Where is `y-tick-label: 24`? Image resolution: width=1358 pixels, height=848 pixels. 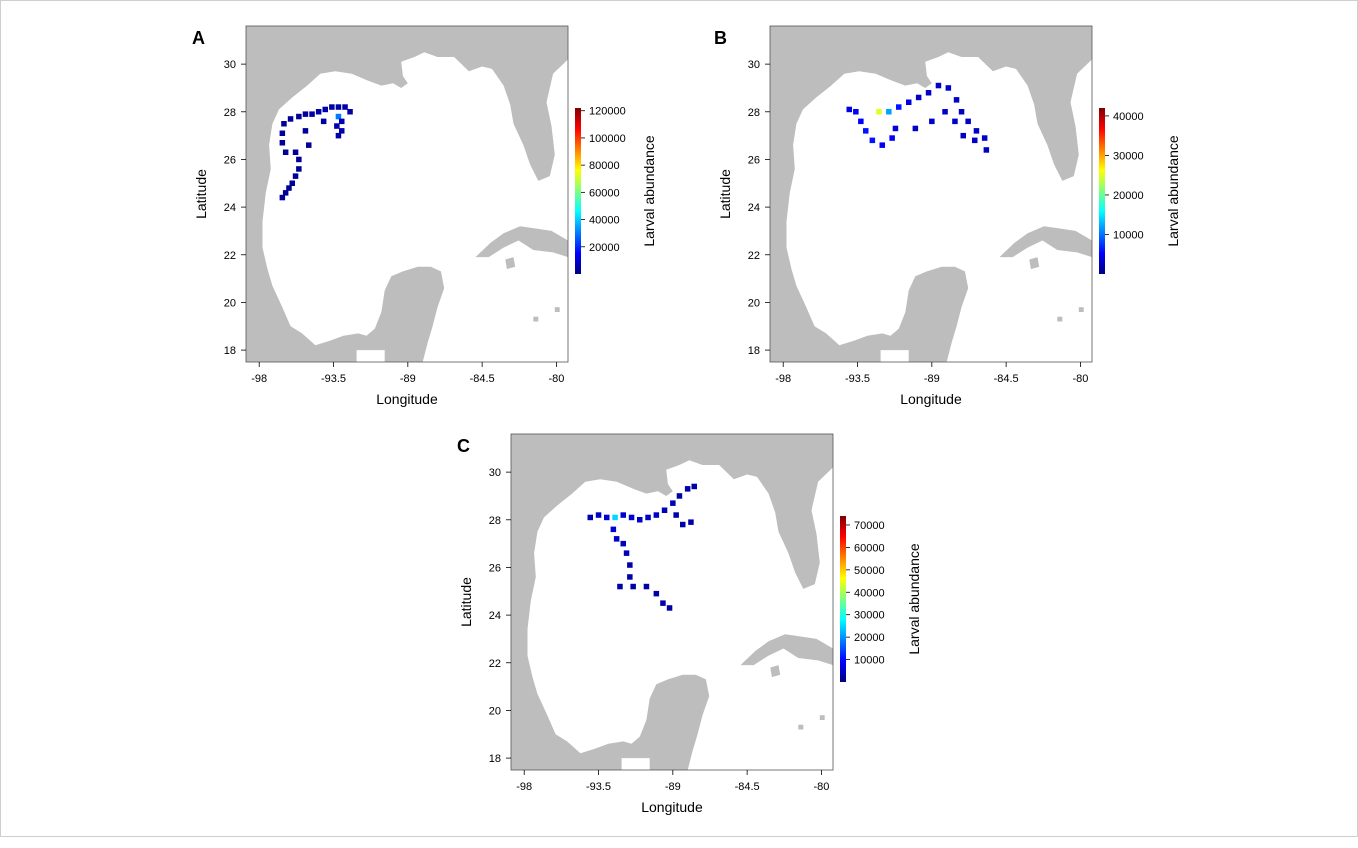 y-tick-label: 24 is located at coordinates (495, 616).